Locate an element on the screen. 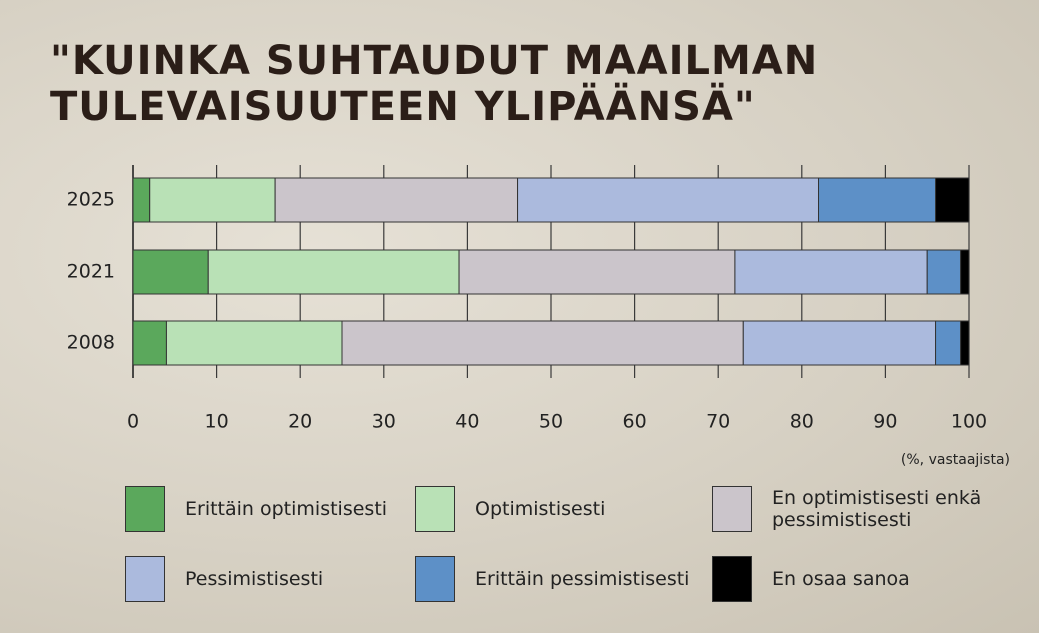  x-tick-label: 0 is located at coordinates (133, 422).